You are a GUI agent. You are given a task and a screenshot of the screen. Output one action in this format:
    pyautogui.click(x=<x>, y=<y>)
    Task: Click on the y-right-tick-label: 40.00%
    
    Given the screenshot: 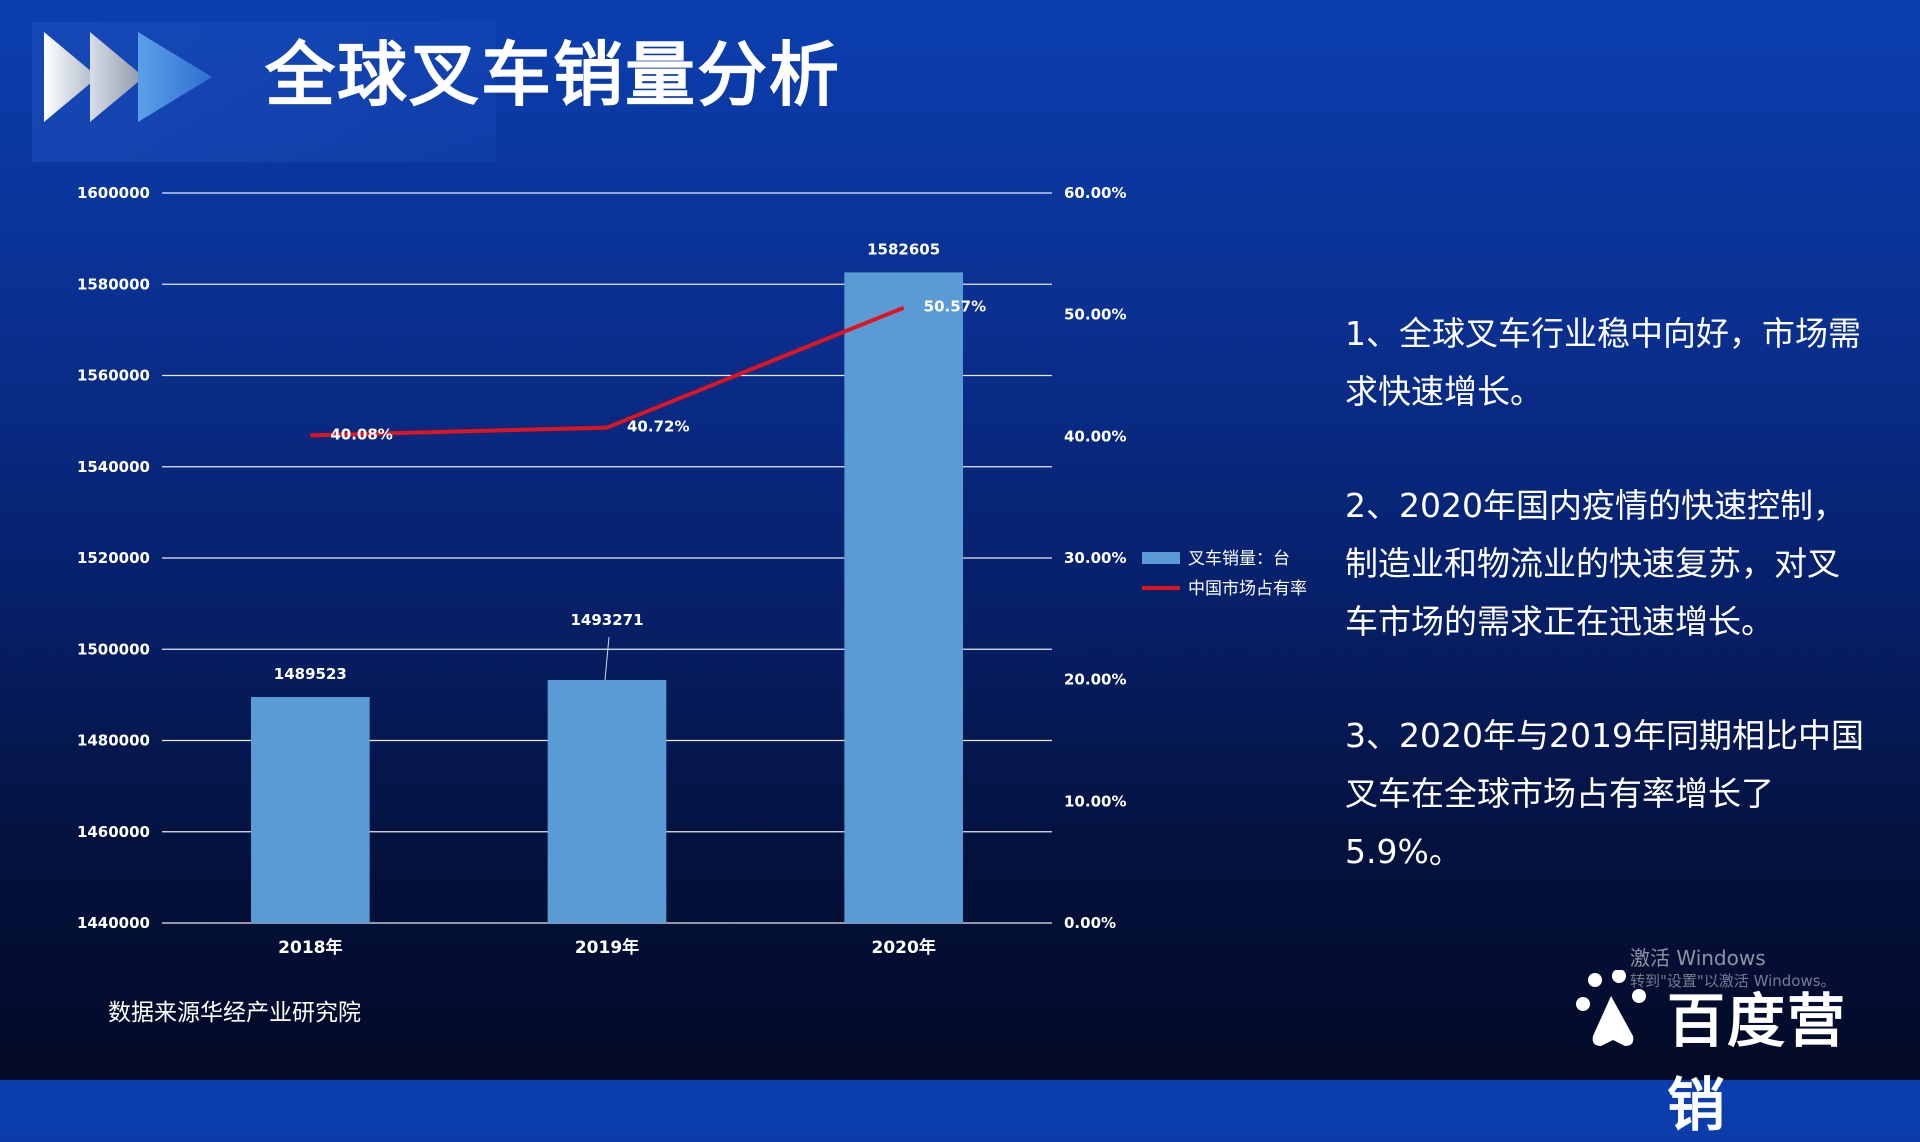 What is the action you would take?
    pyautogui.click(x=1095, y=436)
    